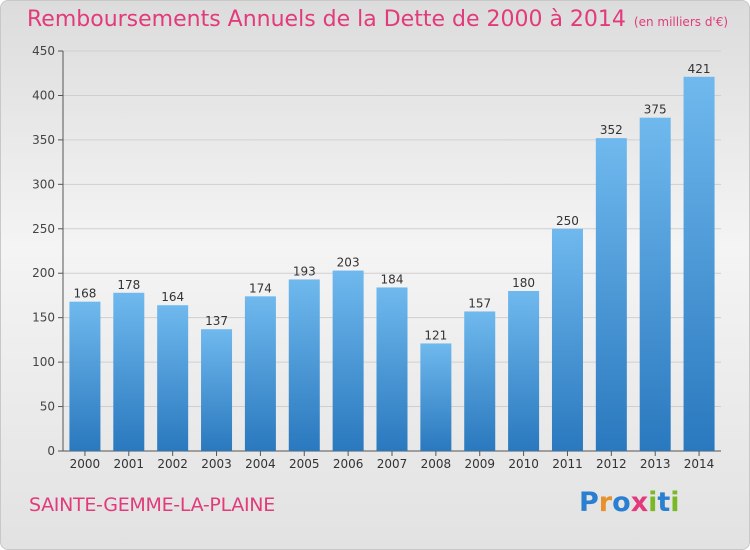  What do you see at coordinates (43, 95) in the screenshot?
I see `y-tick-label: 400` at bounding box center [43, 95].